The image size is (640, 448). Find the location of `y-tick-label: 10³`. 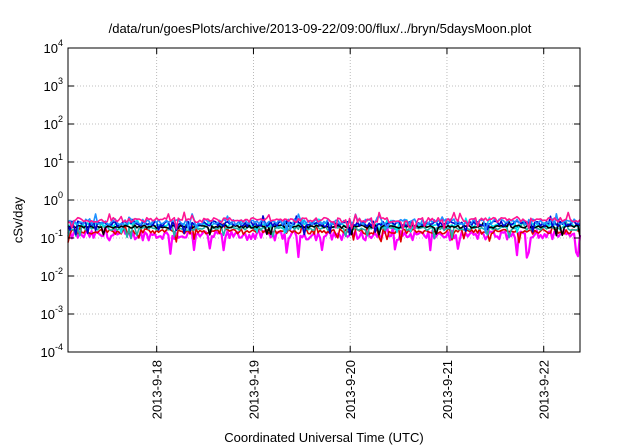

y-tick-label: 10³ is located at coordinates (53, 85).